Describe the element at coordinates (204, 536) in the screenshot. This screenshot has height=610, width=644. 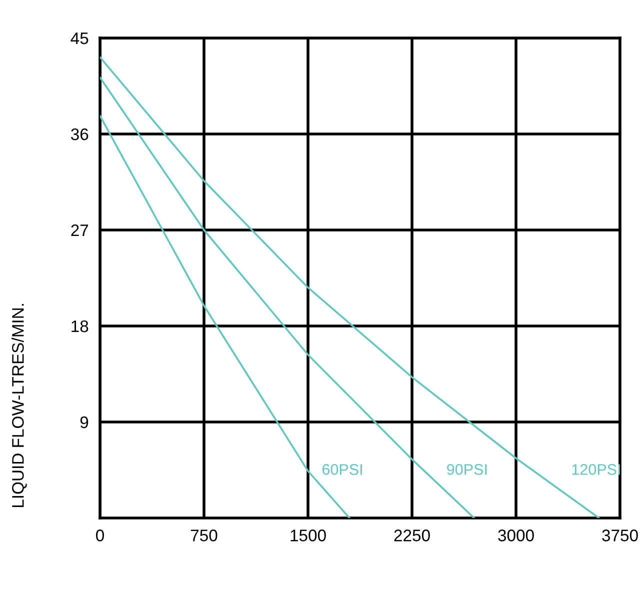
I see `x-tick-label: 750` at that location.